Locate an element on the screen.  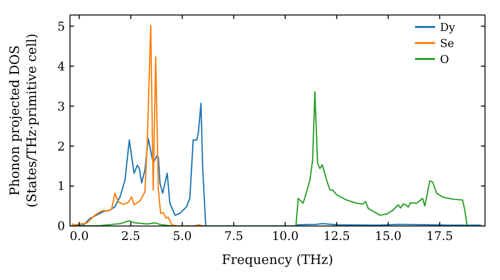
x-tick-label: 5.0 is located at coordinates (182, 236).